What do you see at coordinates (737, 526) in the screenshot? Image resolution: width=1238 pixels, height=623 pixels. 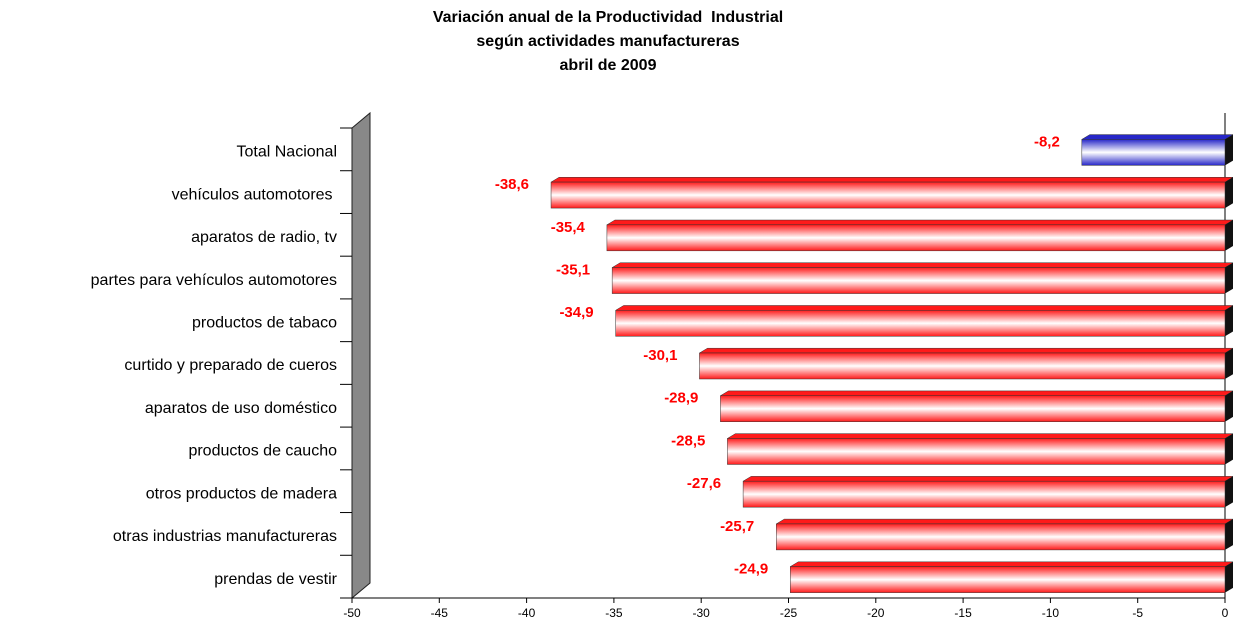 I see `data-label: -25,7` at bounding box center [737, 526].